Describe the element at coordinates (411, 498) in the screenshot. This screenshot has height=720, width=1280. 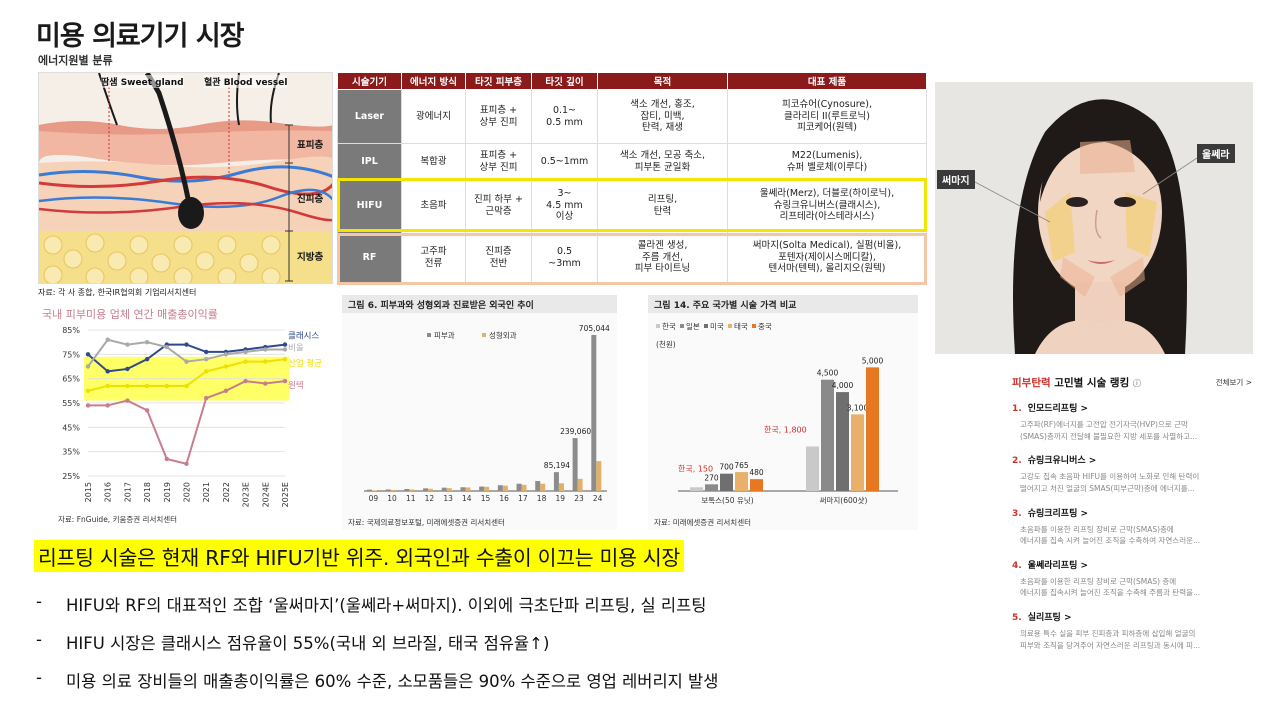
I see `x-tick-label: 11` at that location.